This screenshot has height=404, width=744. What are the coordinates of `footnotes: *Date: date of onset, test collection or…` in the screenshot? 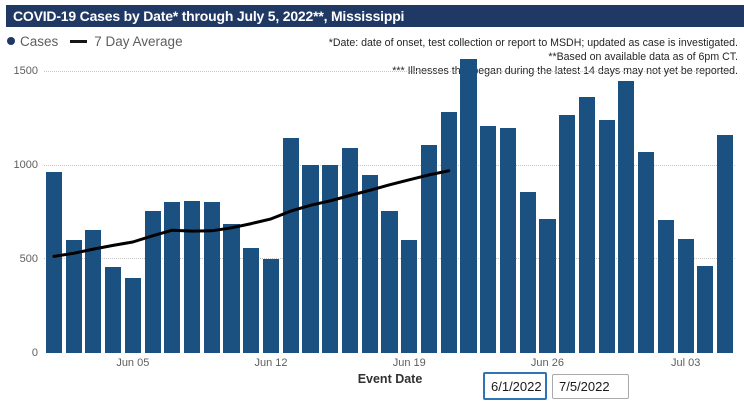 It's located at (533, 57).